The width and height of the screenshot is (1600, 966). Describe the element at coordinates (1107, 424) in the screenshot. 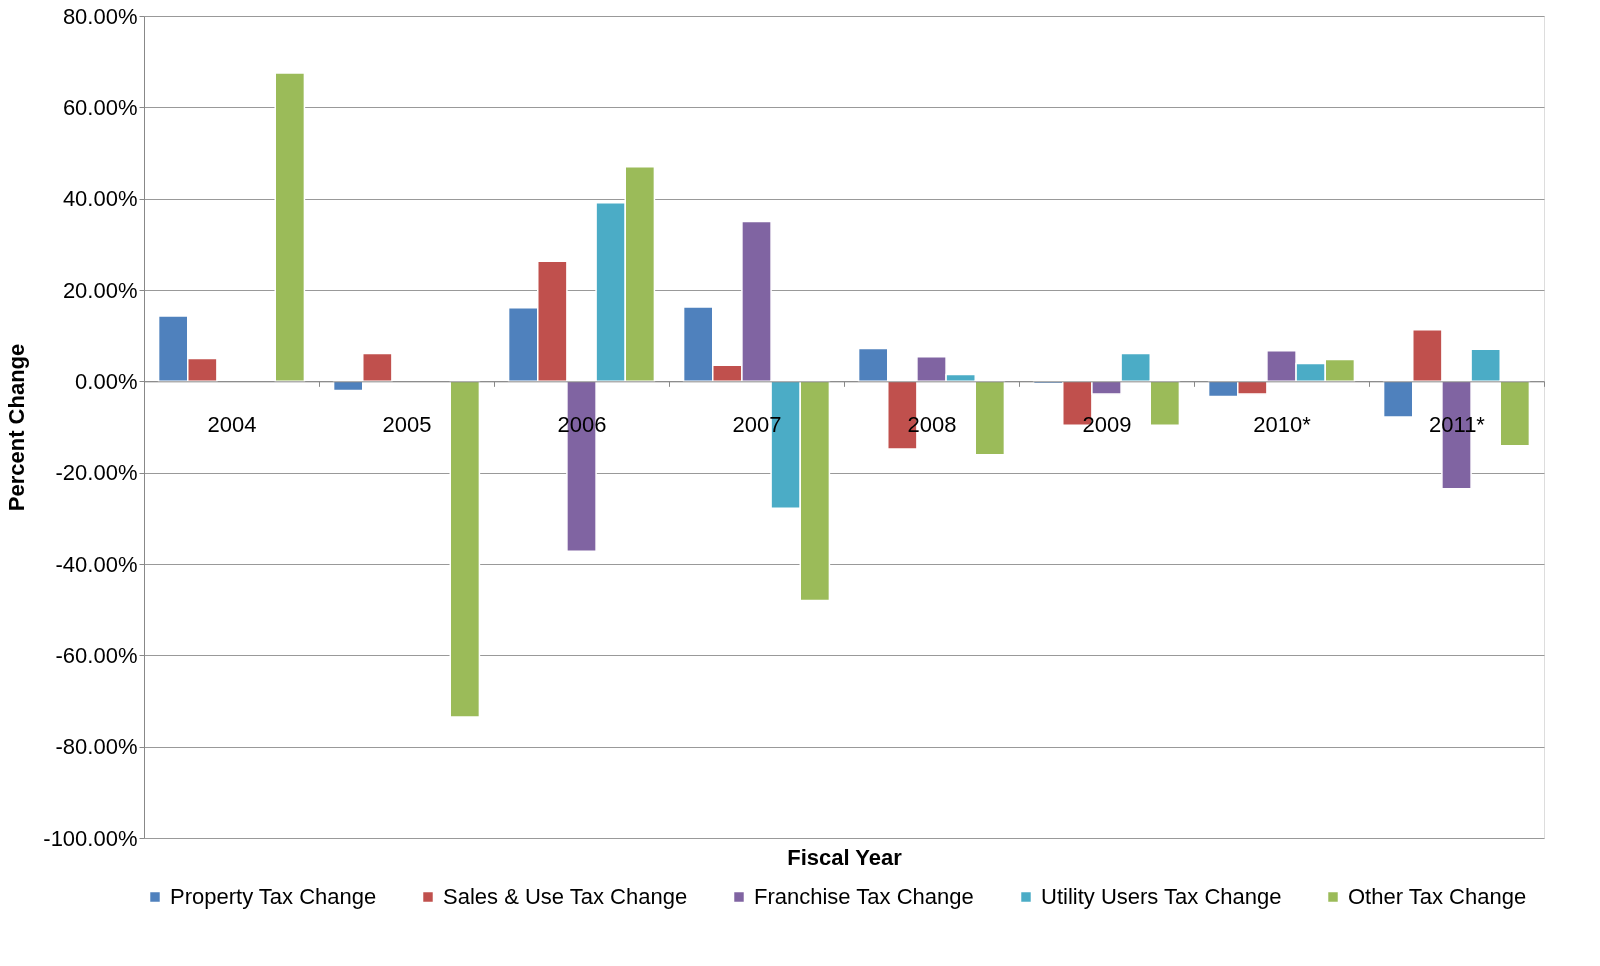

I see `x-tick-label: 2009` at that location.